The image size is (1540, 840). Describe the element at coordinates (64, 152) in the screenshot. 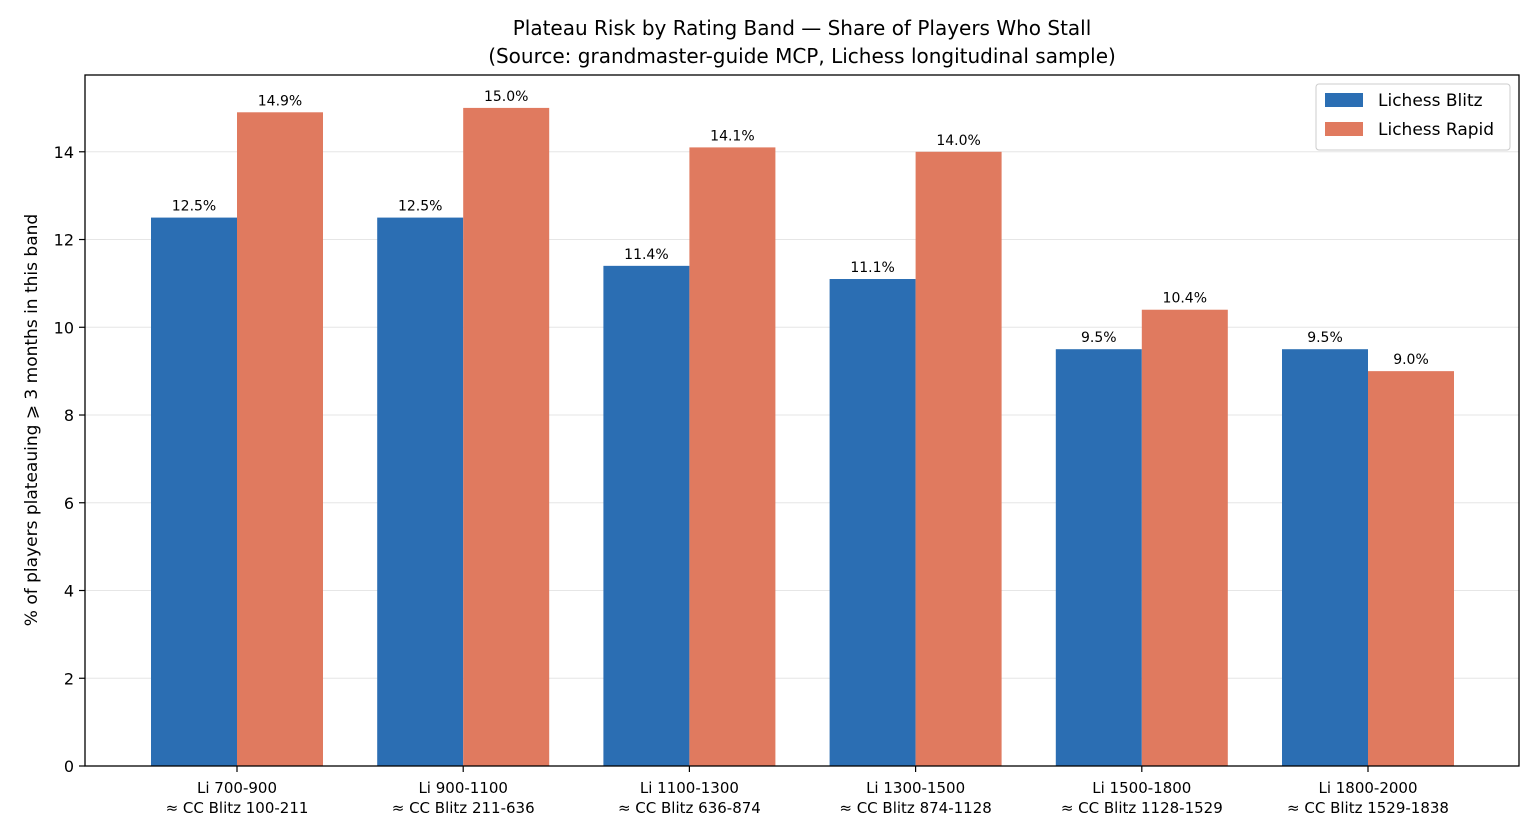

I see `y-tick-label-14: 14` at that location.